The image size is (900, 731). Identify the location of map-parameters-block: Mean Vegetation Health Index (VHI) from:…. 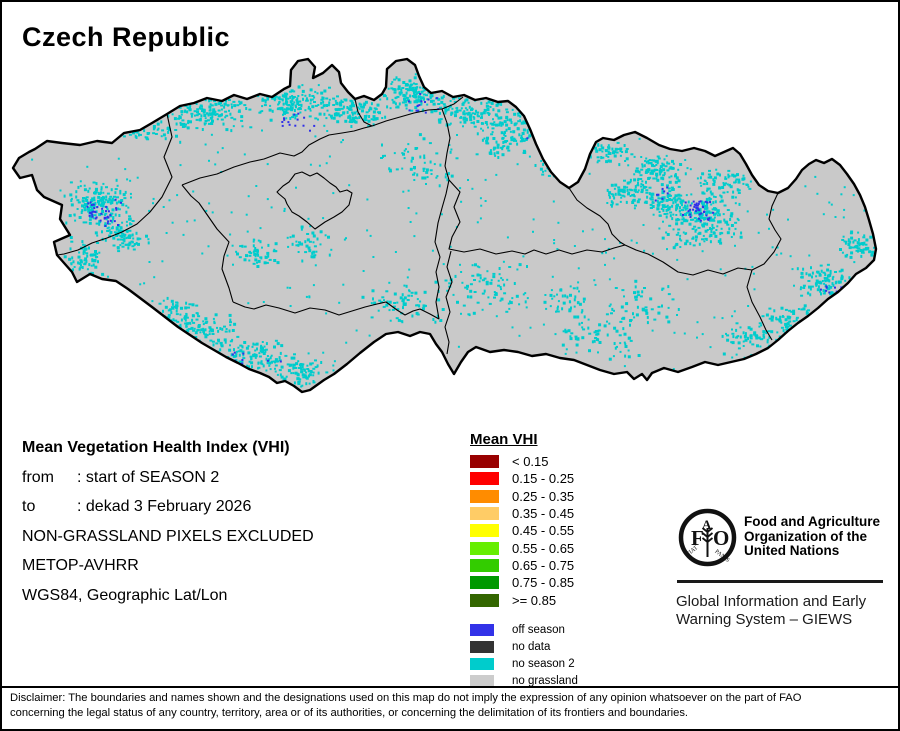
(168, 521).